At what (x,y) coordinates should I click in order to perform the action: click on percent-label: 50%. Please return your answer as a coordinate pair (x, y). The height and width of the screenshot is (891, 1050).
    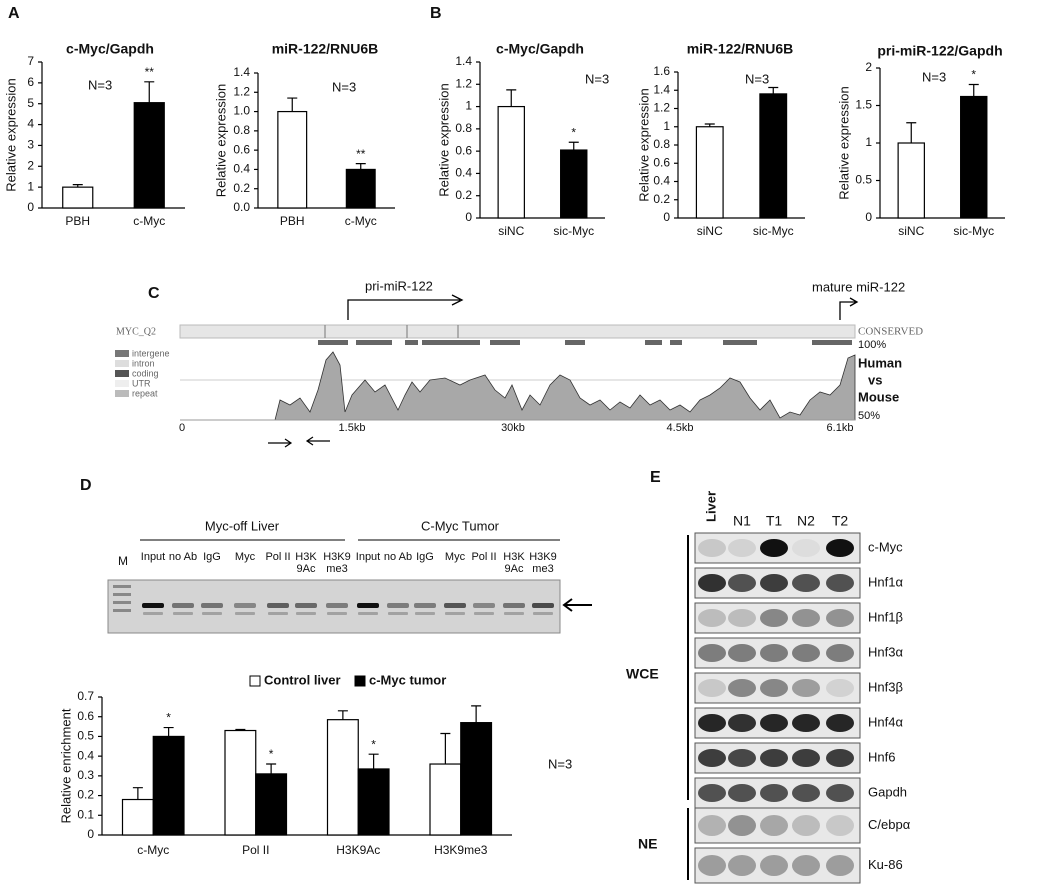
    Looking at the image, I should click on (869, 416).